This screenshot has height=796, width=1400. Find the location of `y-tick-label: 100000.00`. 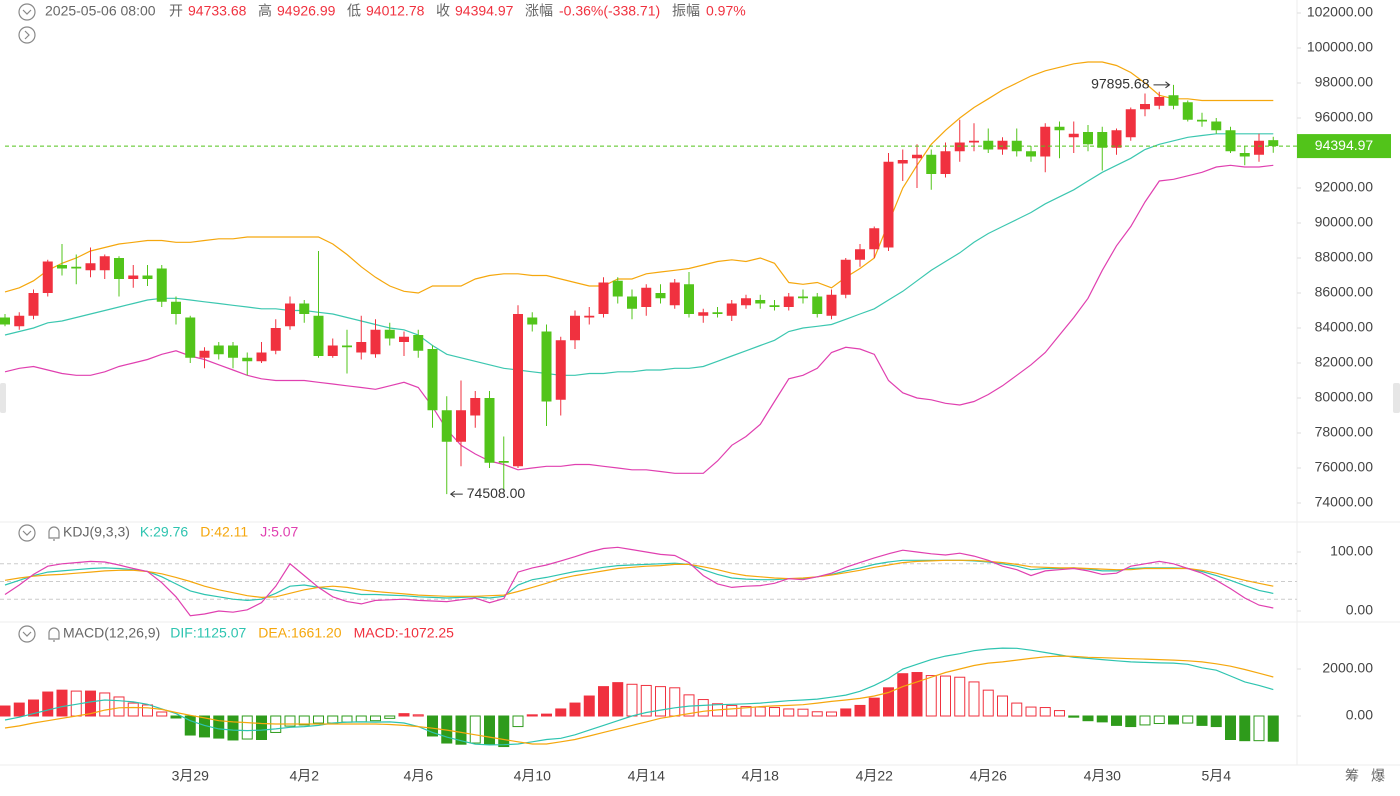

y-tick-label: 100000.00 is located at coordinates (1340, 47).